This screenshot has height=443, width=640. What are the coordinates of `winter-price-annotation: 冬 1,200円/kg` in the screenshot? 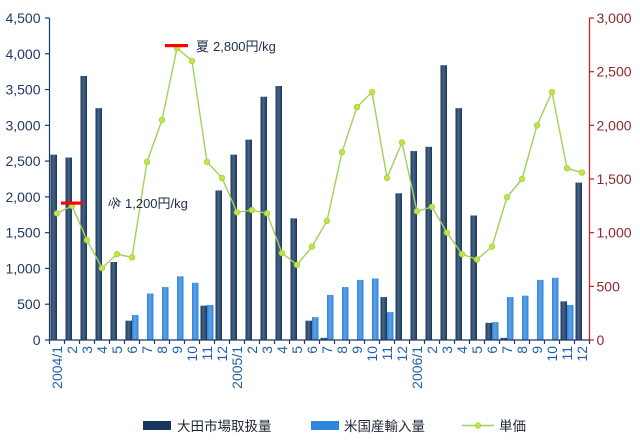 It's located at (124, 203).